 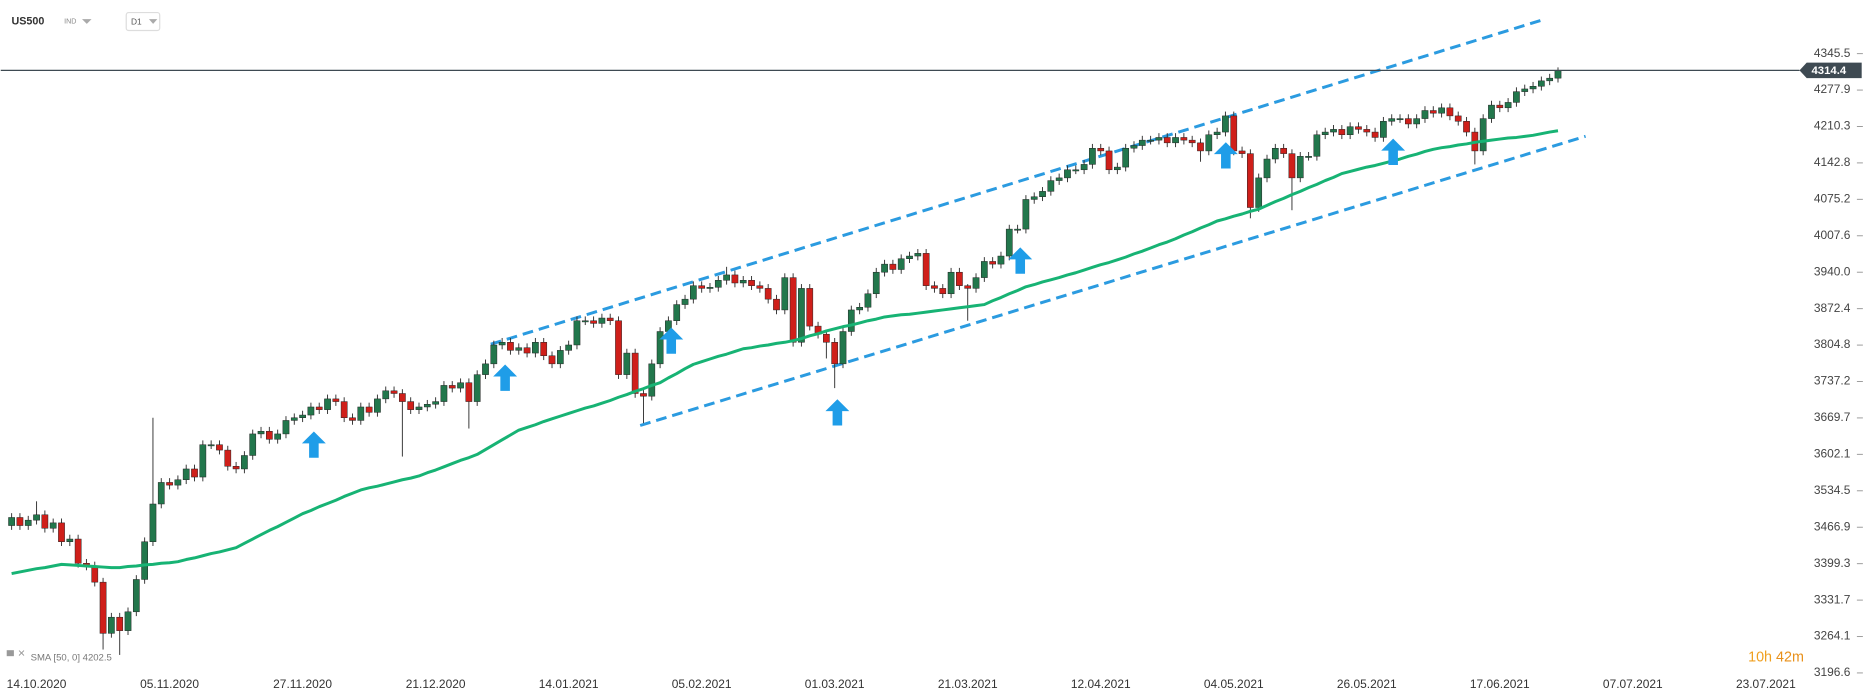 What do you see at coordinates (702, 684) in the screenshot?
I see `x-tick-label: 05.02.2021` at bounding box center [702, 684].